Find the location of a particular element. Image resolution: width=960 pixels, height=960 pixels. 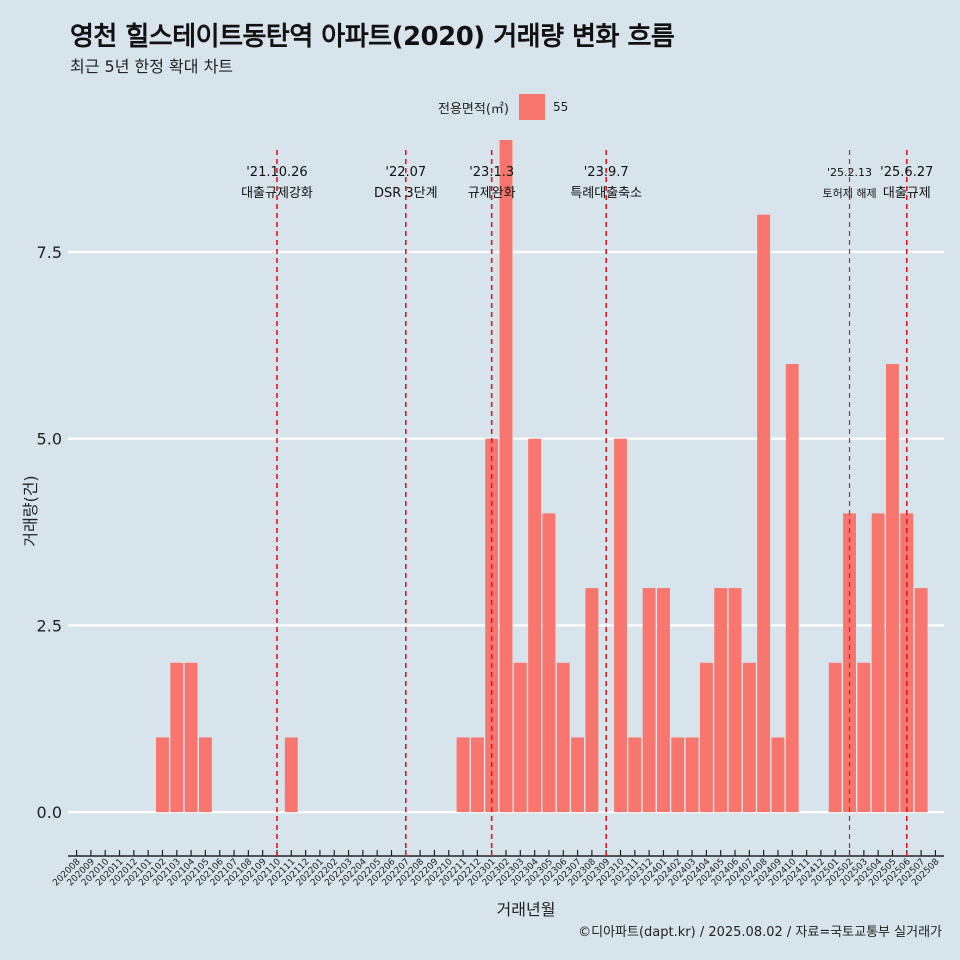

event-date-label: '25.2.13 is located at coordinates (849, 172).